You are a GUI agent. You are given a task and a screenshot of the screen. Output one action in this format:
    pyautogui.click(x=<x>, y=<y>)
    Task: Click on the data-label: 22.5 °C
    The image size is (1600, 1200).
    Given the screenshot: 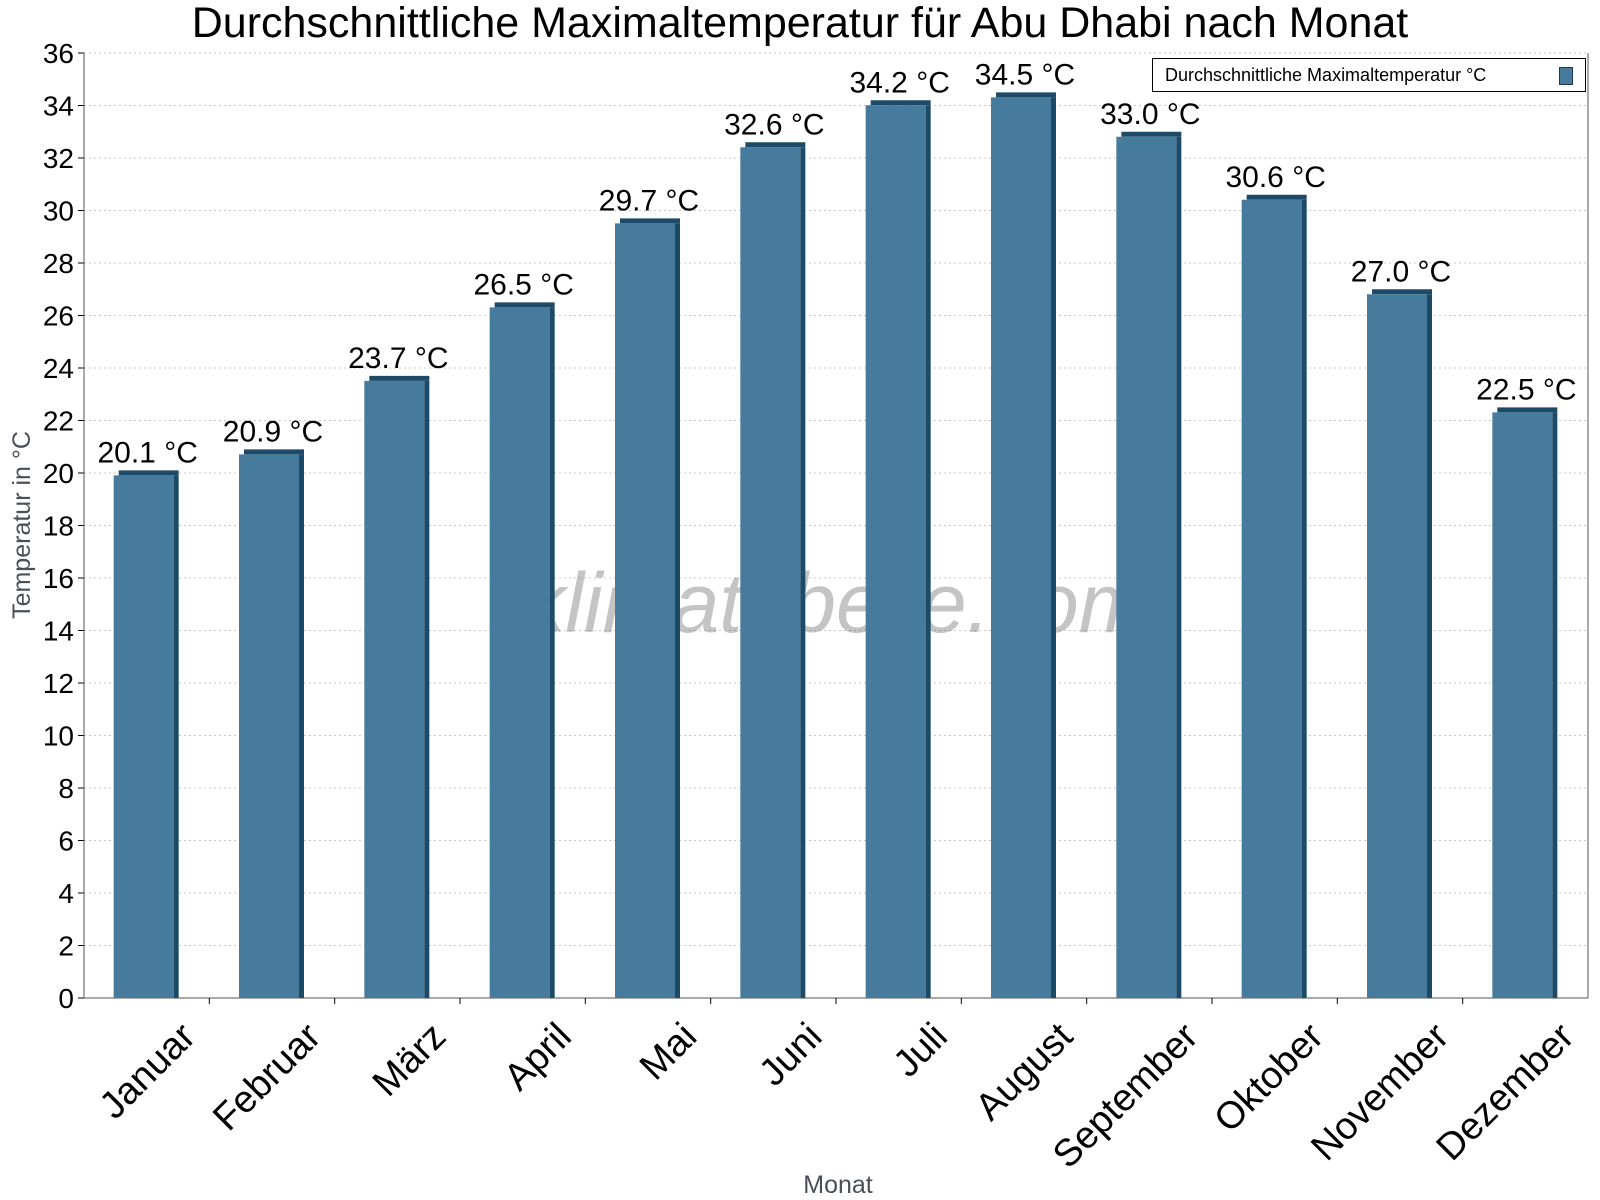 What is the action you would take?
    pyautogui.click(x=1526, y=389)
    